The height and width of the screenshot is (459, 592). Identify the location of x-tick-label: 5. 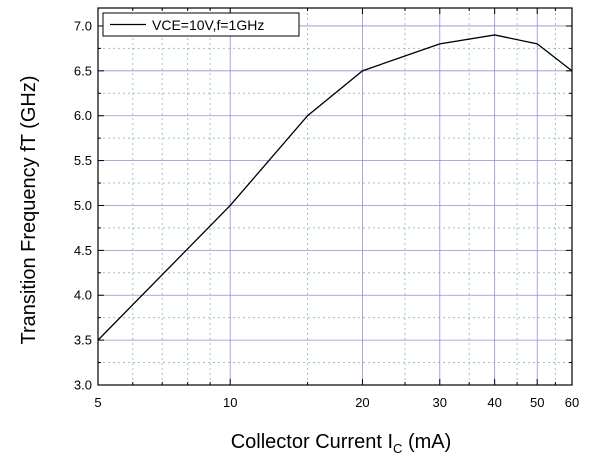
(97, 402).